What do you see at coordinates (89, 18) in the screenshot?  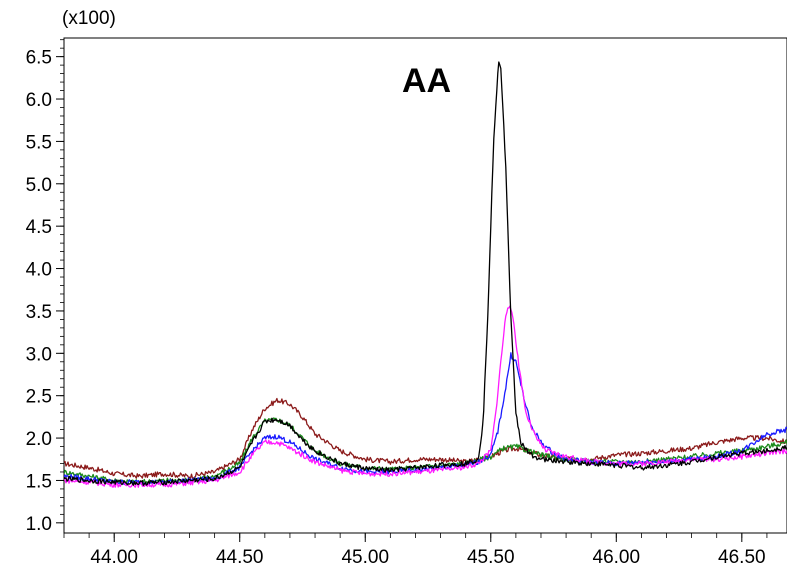 I see `y-multiplier-label: (x100)` at bounding box center [89, 18].